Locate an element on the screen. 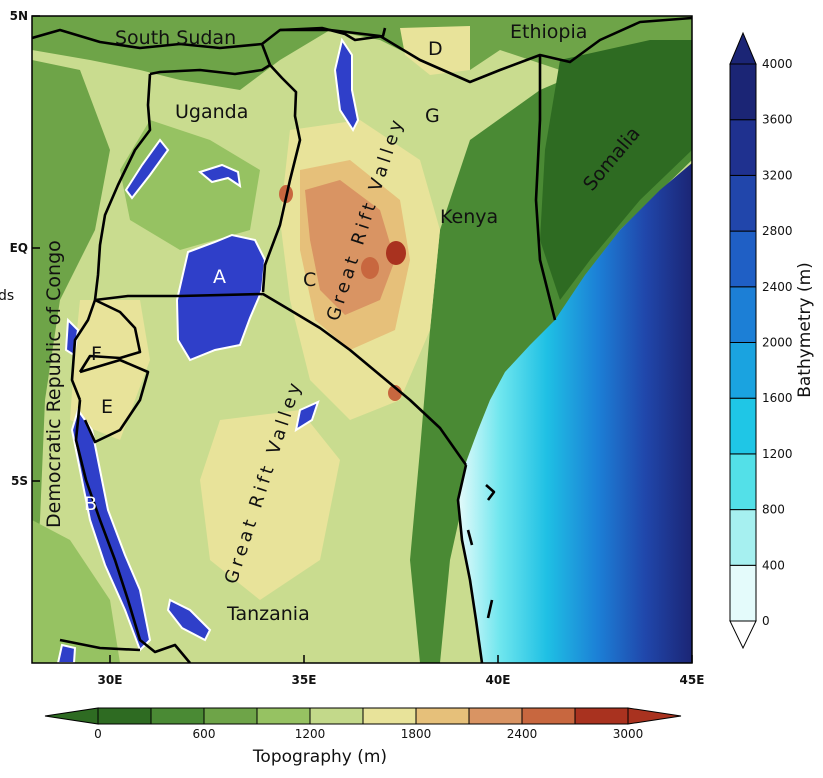 The image size is (823, 778). bathymetry-bar-title: Bathymetry (m) is located at coordinates (805, 330).